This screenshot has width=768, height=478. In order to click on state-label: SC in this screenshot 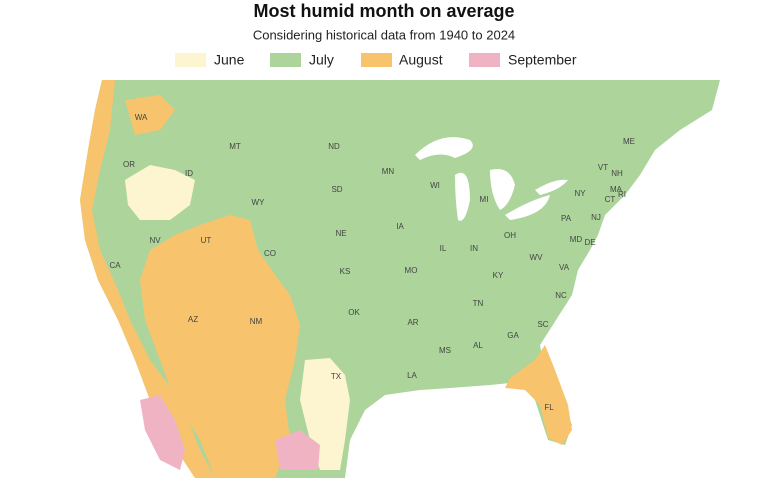, I will do `click(542, 324)`.